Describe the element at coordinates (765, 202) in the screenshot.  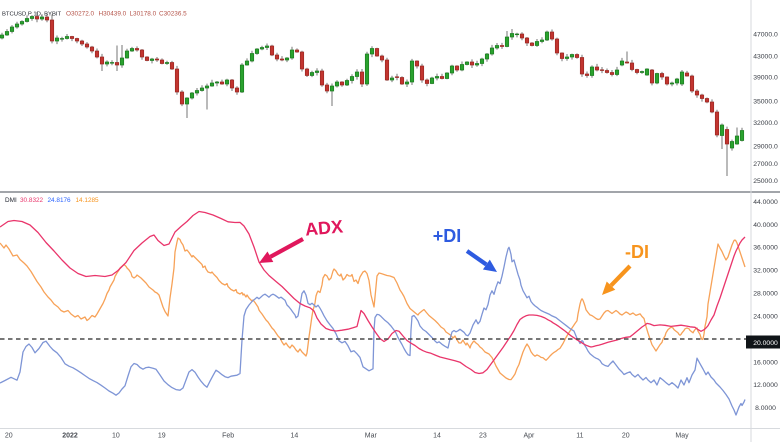
I see `svg-text: 44.0000` at that location.